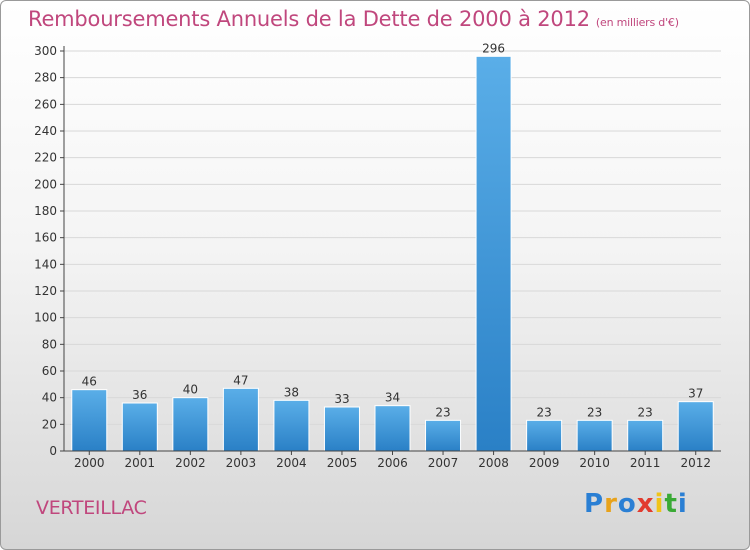  Describe the element at coordinates (493, 463) in the screenshot. I see `x-tick-label: 2008` at that location.